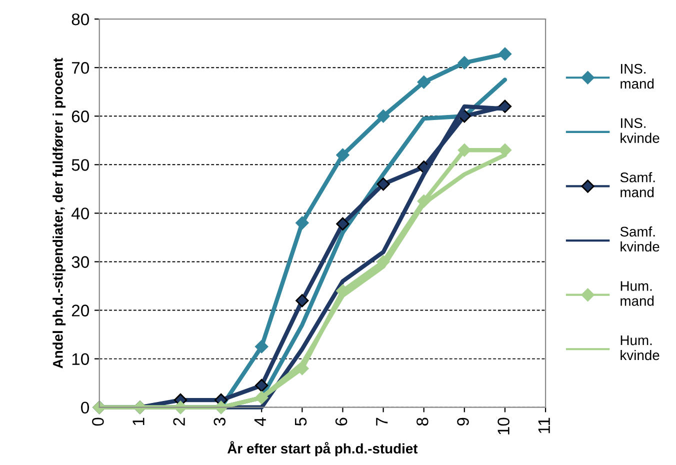  What do you see at coordinates (544, 426) in the screenshot?
I see `x-tick-label: 11` at bounding box center [544, 426].